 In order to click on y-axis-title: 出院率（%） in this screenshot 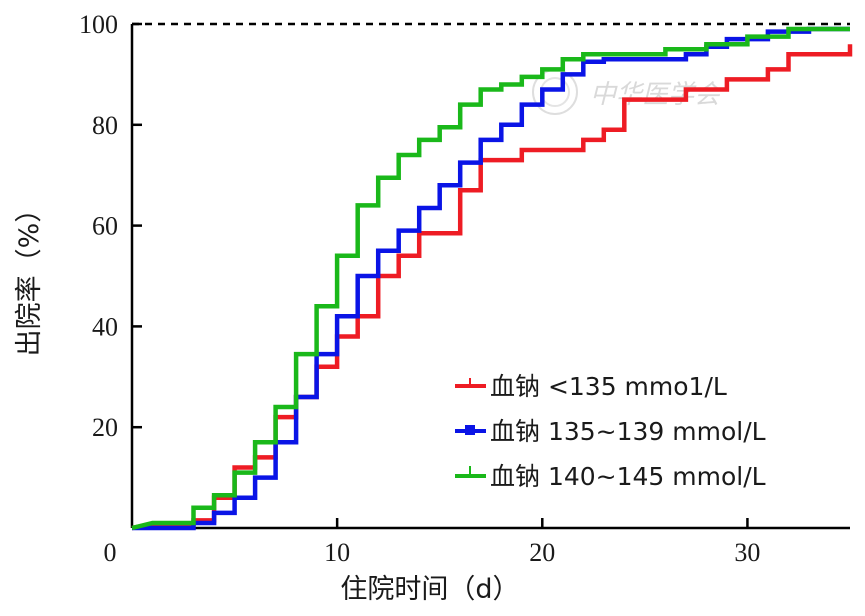, I will do `click(29, 276)`.